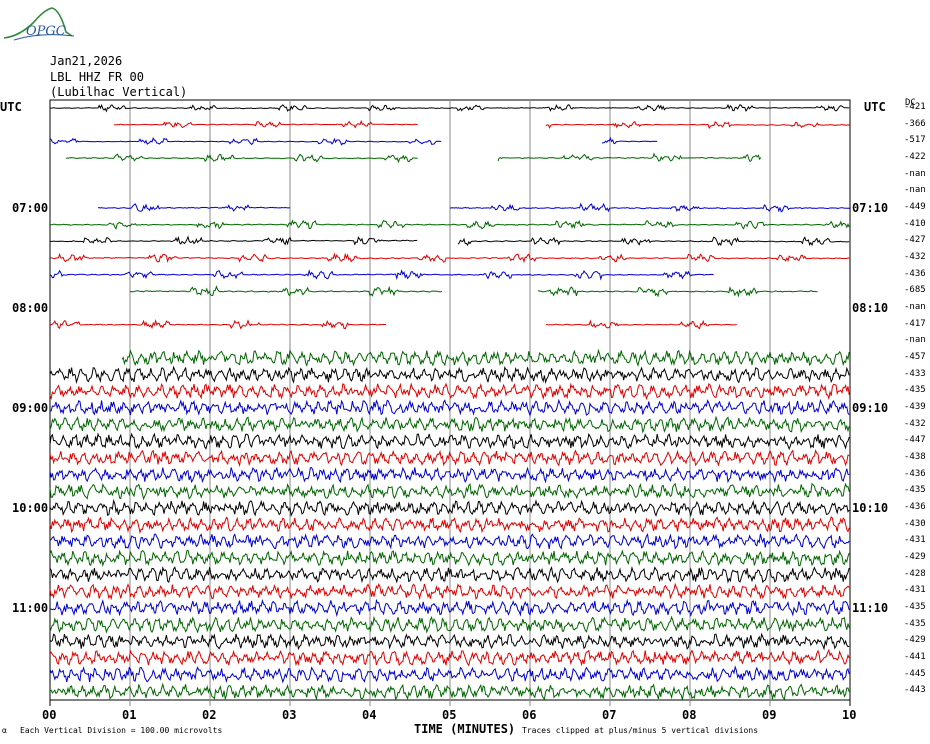 Image resolution: width=930 pixels, height=744 pixels. What do you see at coordinates (915, 457) in the screenshot?
I see `dc-value: -438` at bounding box center [915, 457].